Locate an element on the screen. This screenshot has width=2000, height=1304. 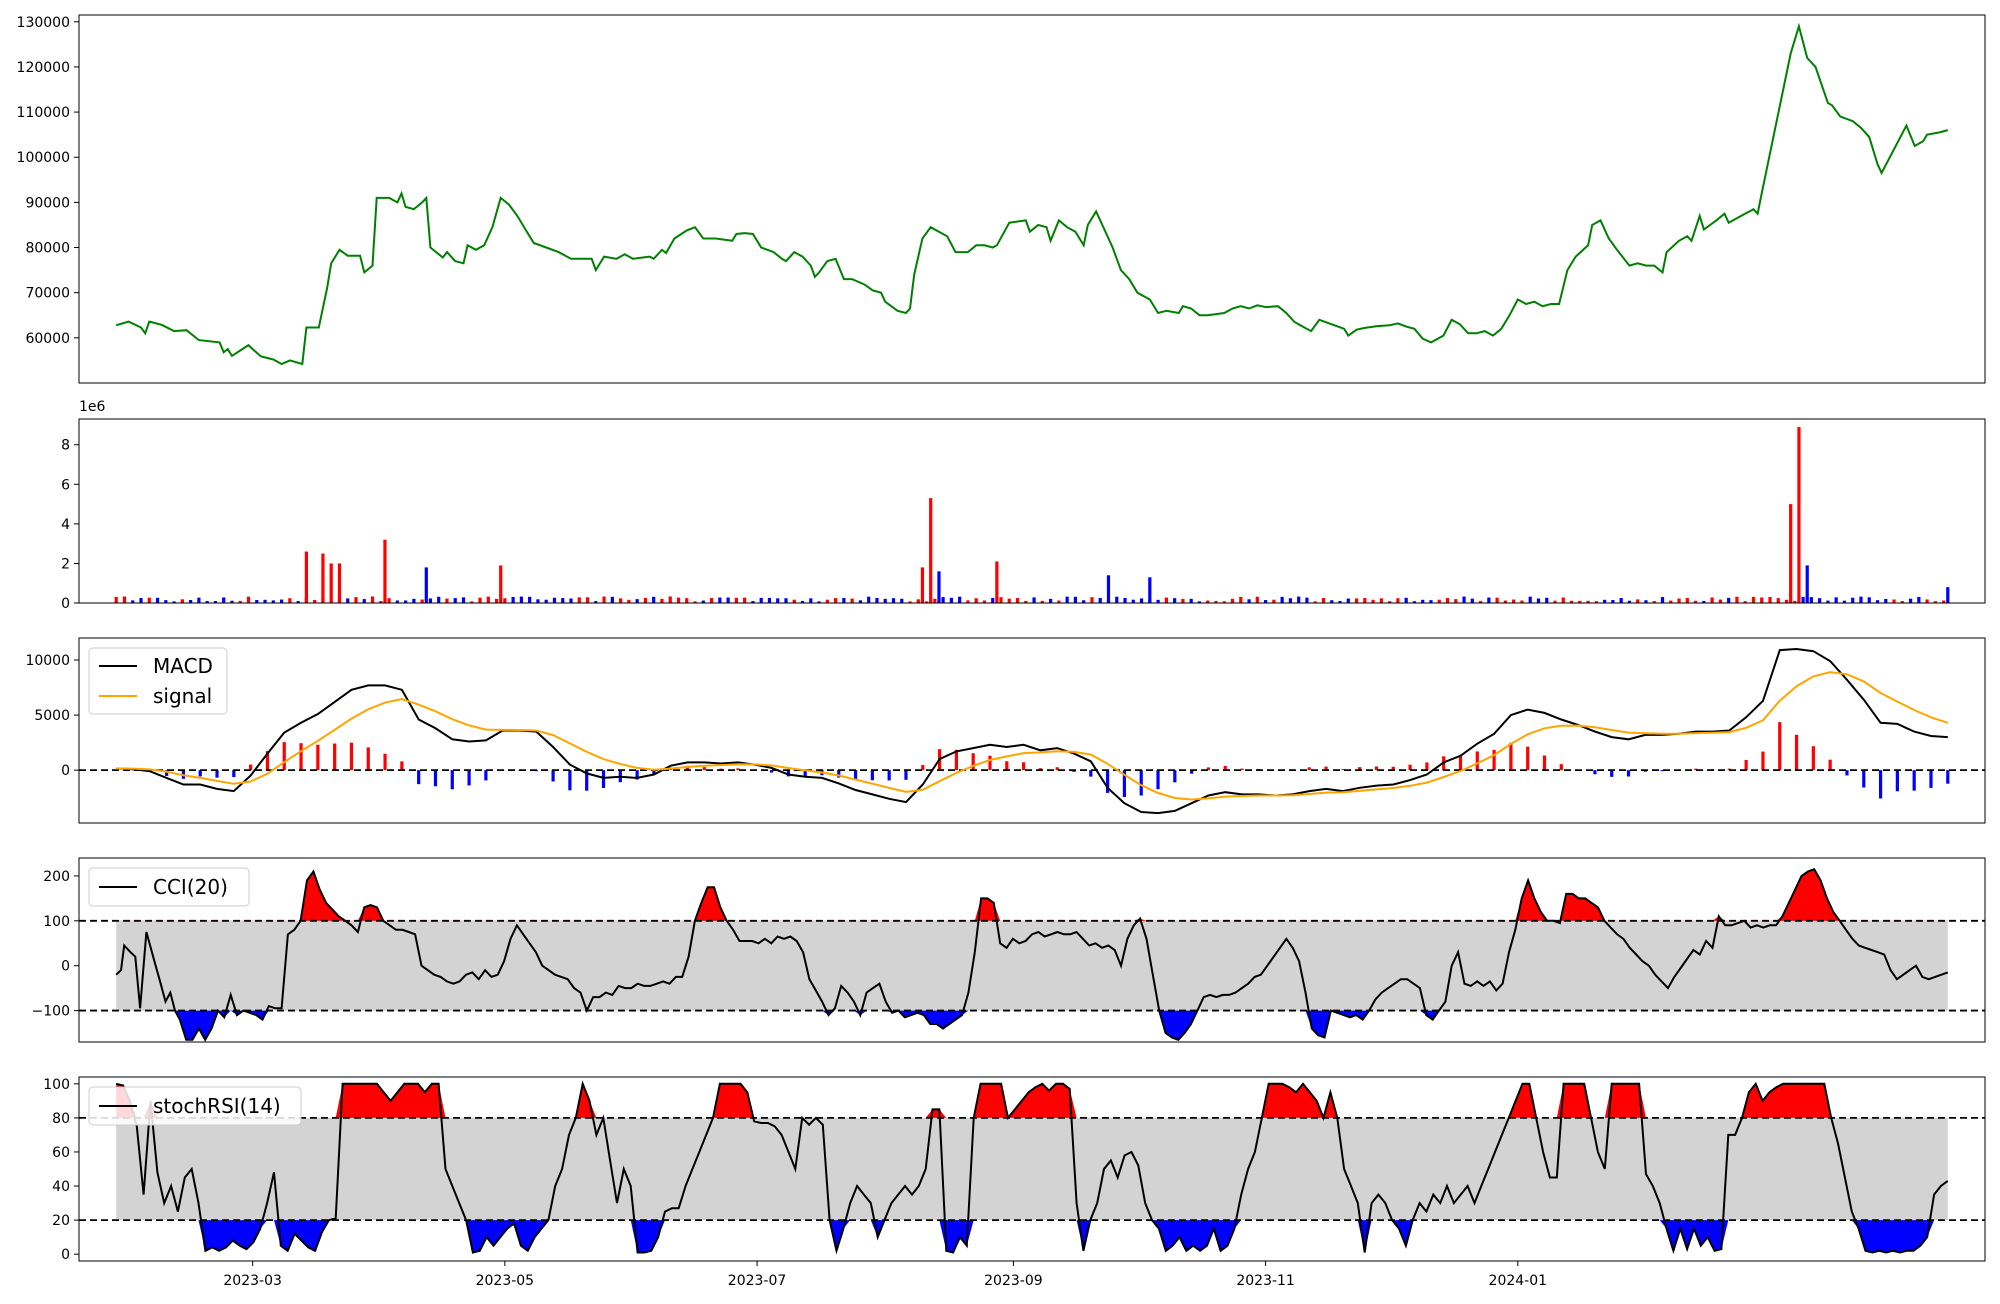
y-tick-label-price: 110000 is located at coordinates (43, 113).